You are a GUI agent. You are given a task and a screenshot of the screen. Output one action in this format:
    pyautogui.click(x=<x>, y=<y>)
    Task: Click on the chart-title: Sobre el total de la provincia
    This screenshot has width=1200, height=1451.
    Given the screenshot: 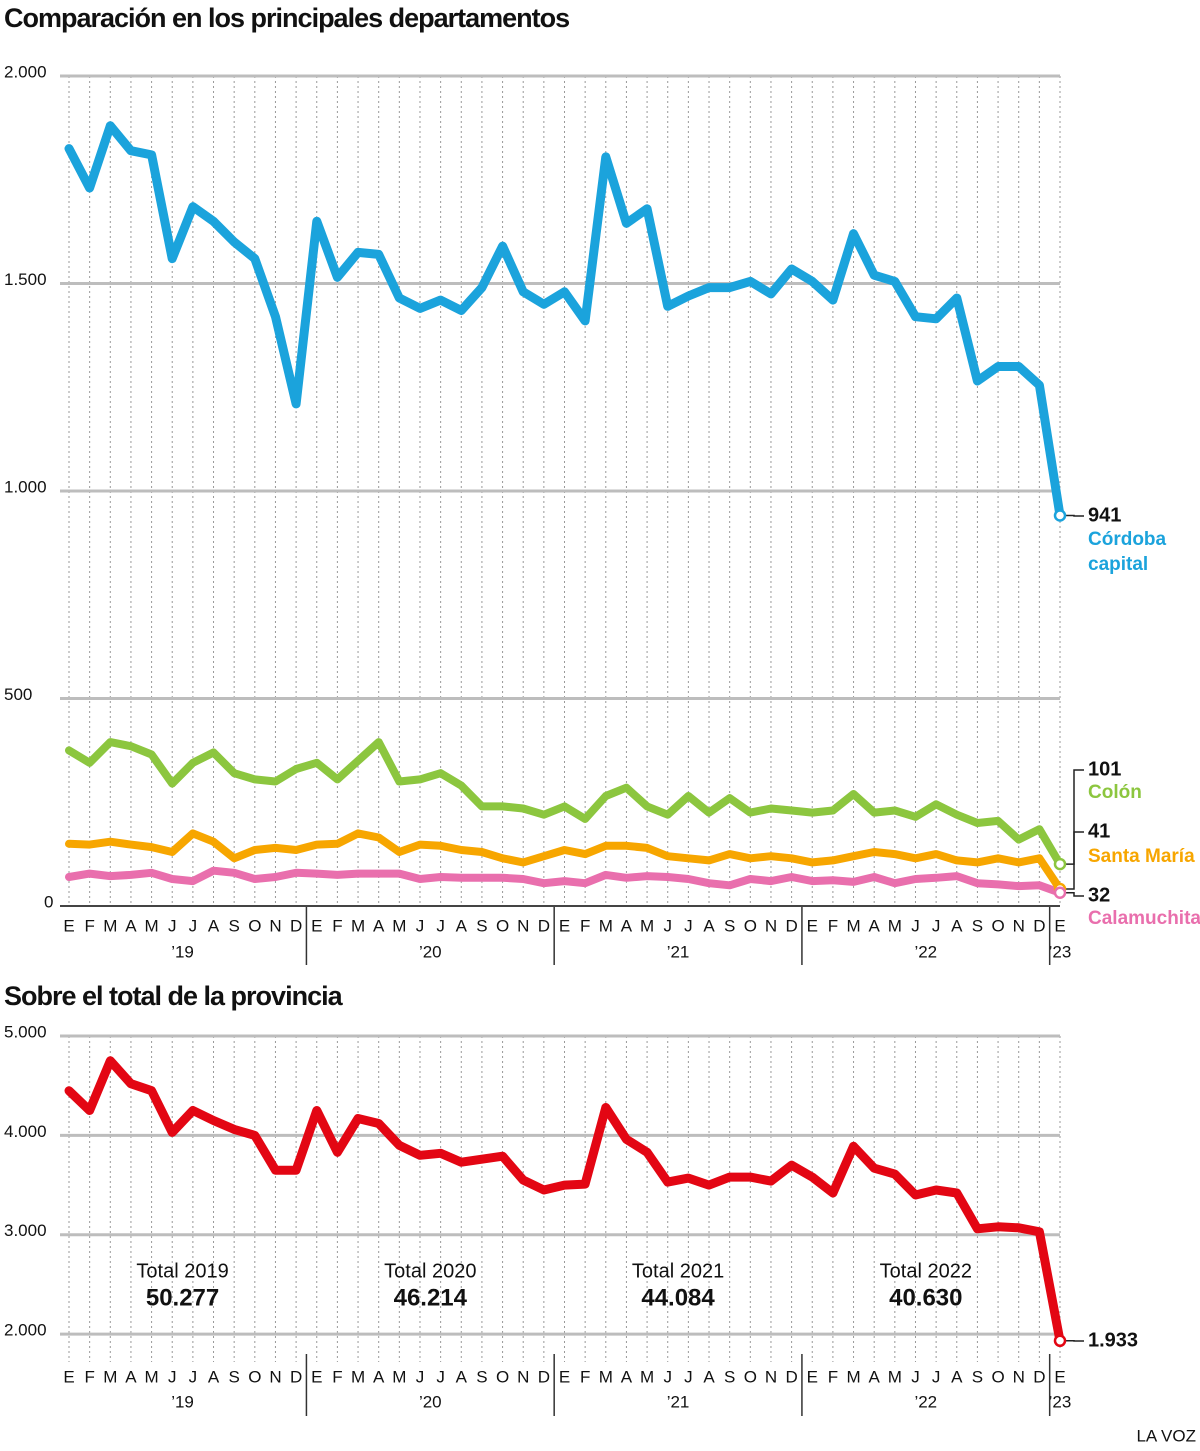 What is the action you would take?
    pyautogui.click(x=174, y=996)
    